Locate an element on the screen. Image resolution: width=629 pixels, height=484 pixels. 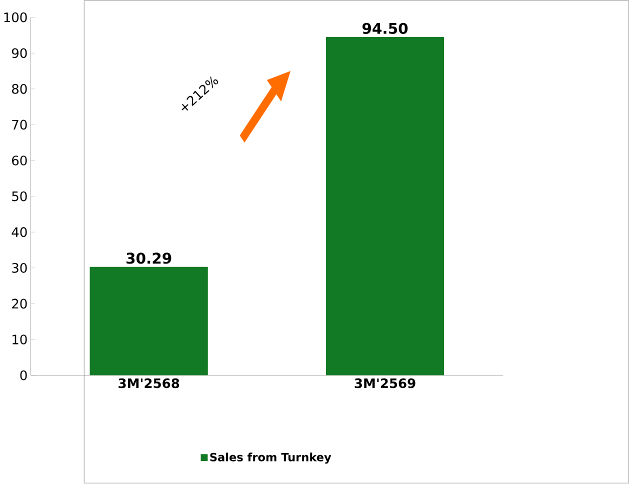
x-tick-label: 3M'2569 is located at coordinates (385, 383).